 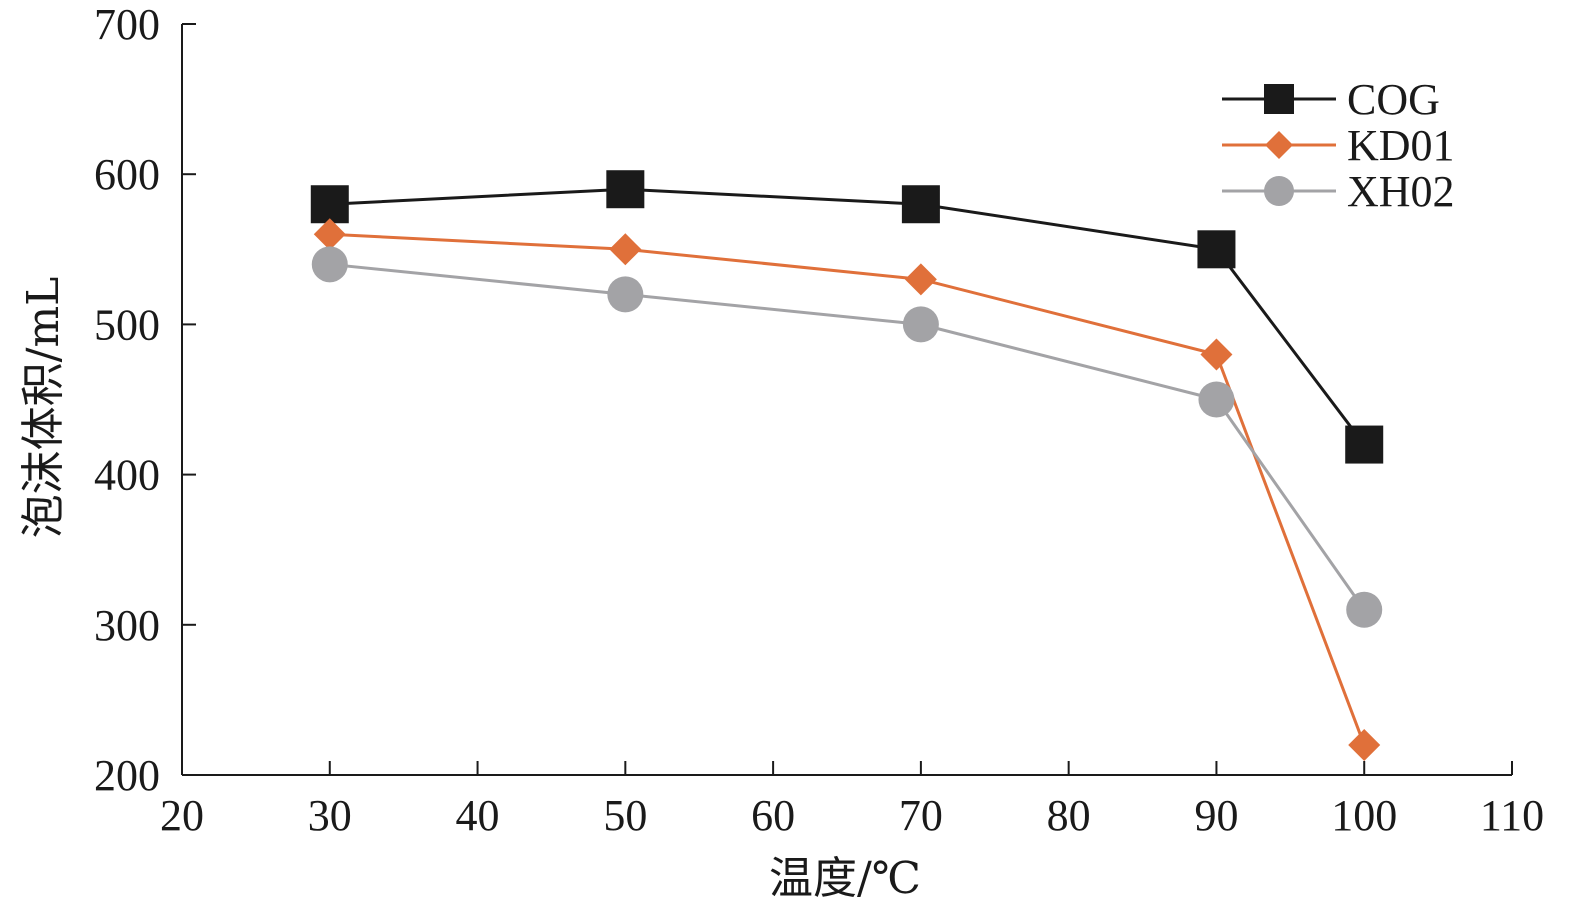 What do you see at coordinates (127, 174) in the screenshot?
I see `y-tick-label: 600` at bounding box center [127, 174].